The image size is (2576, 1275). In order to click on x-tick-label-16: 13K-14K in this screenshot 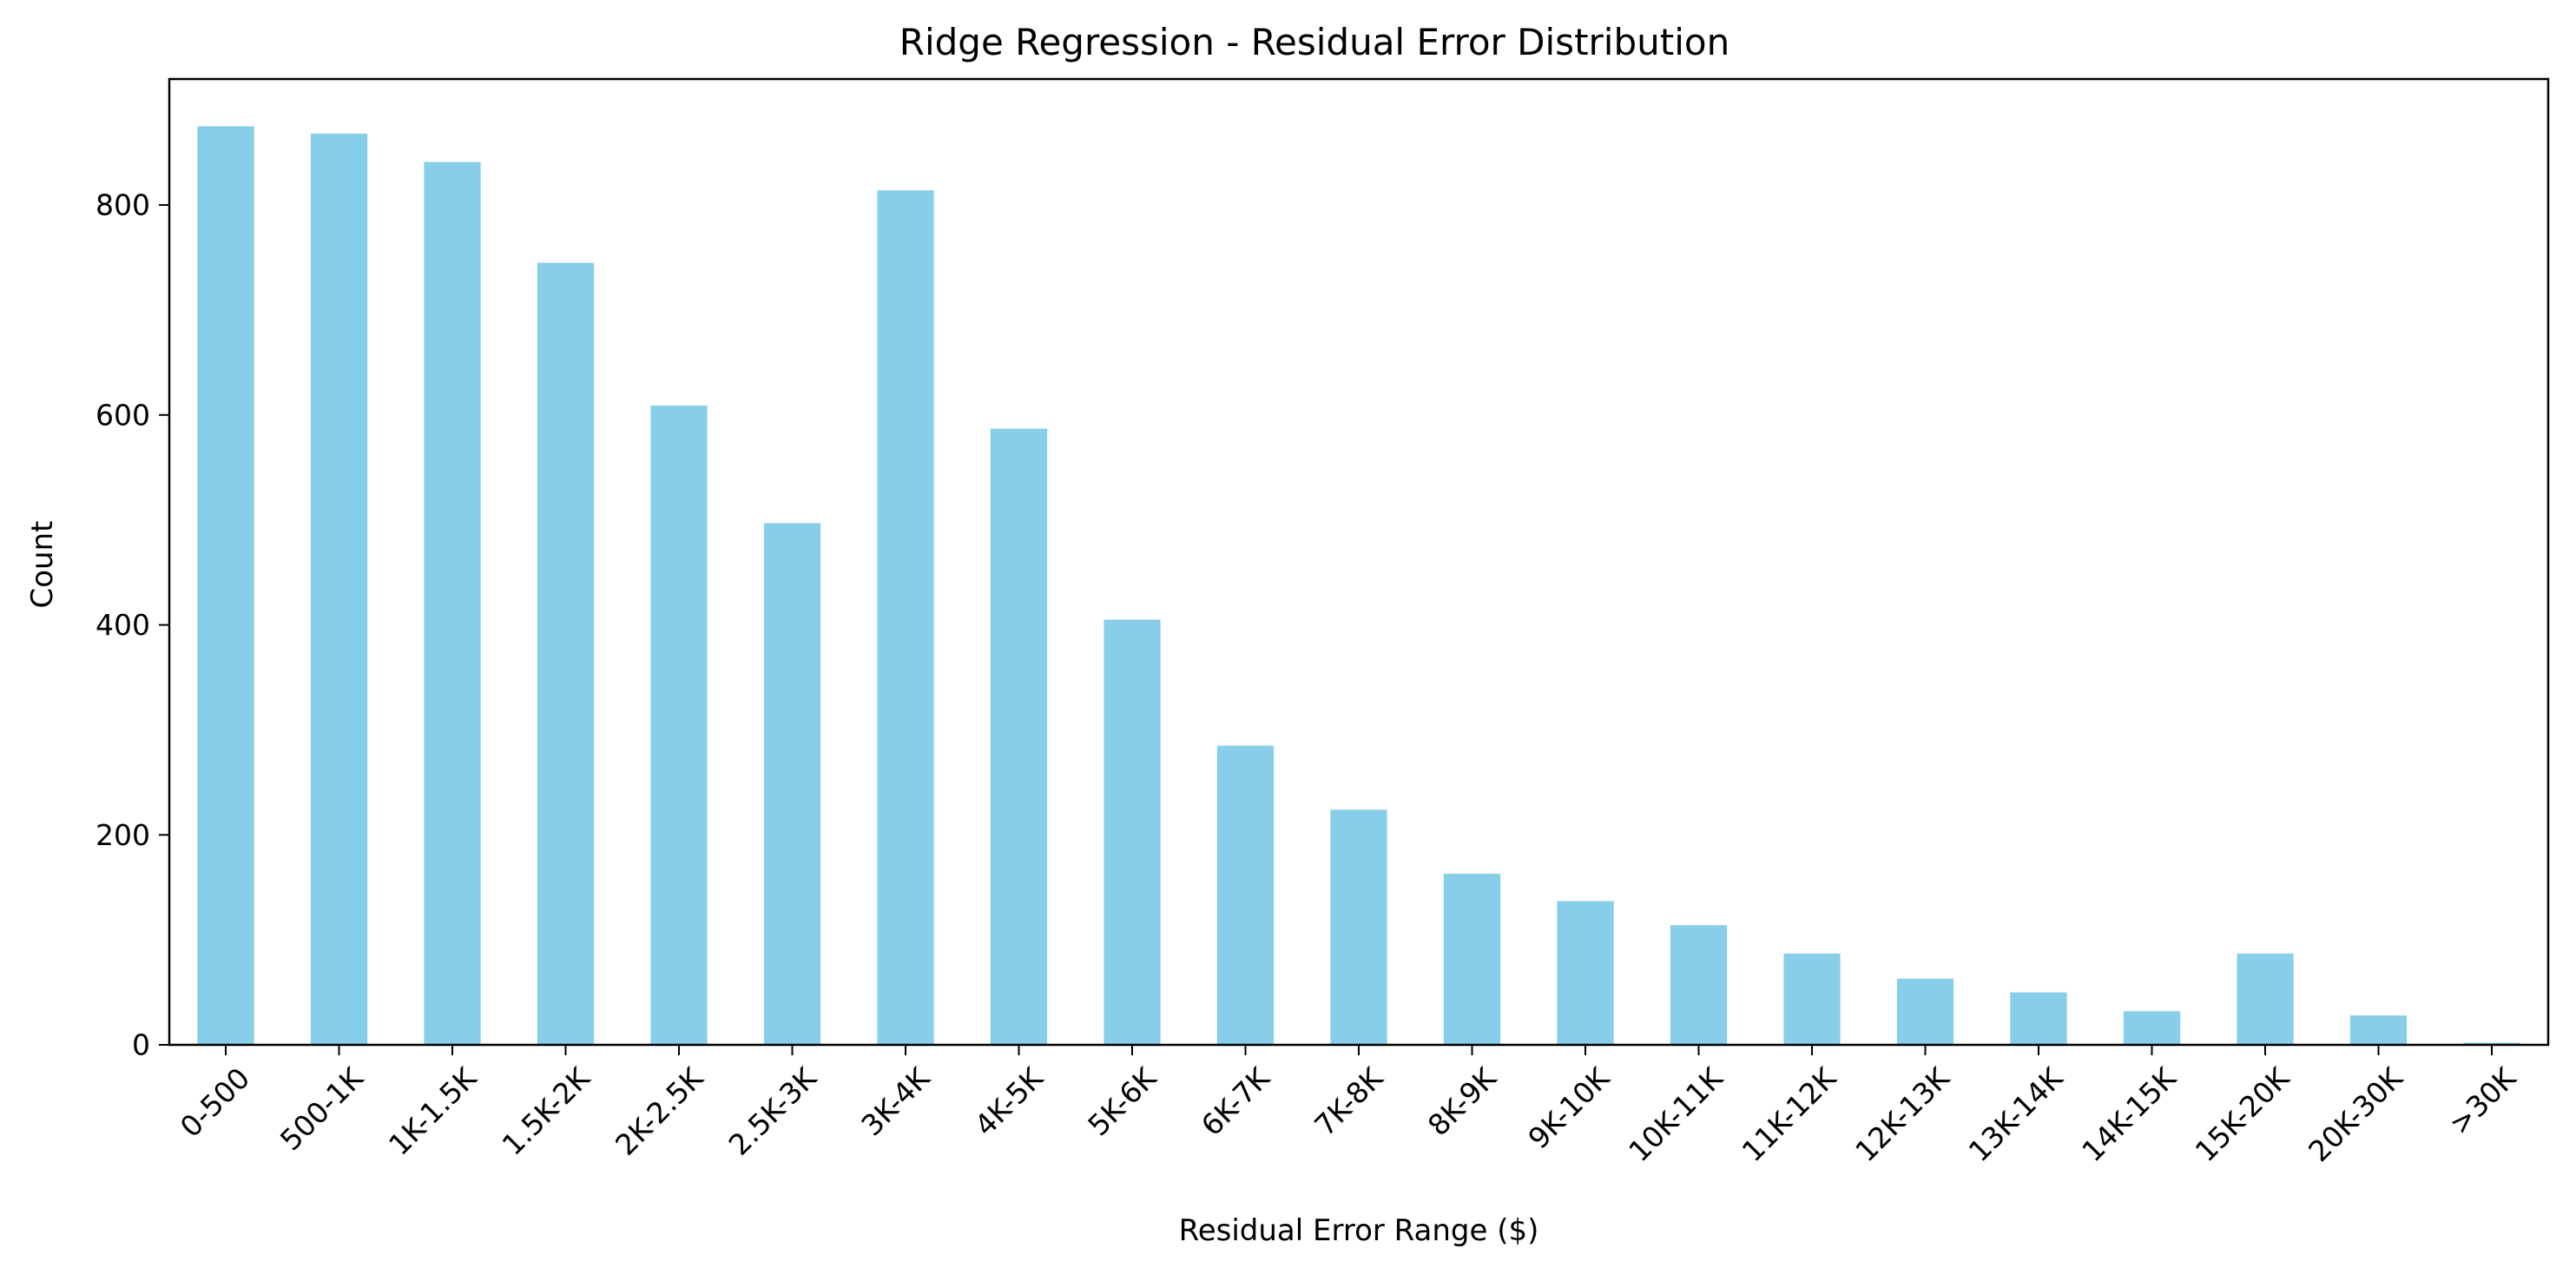, I will do `click(2016, 1114)`.